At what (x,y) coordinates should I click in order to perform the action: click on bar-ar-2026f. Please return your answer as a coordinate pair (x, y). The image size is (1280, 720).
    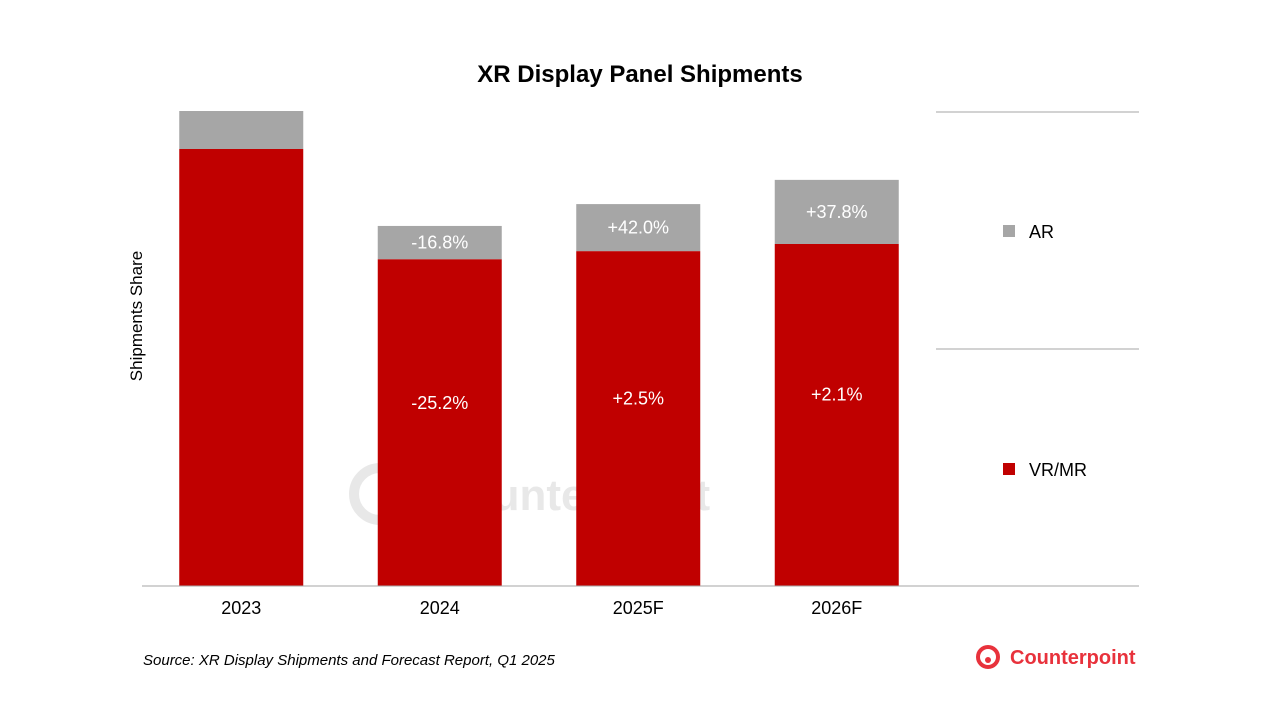
    Looking at the image, I should click on (836, 211).